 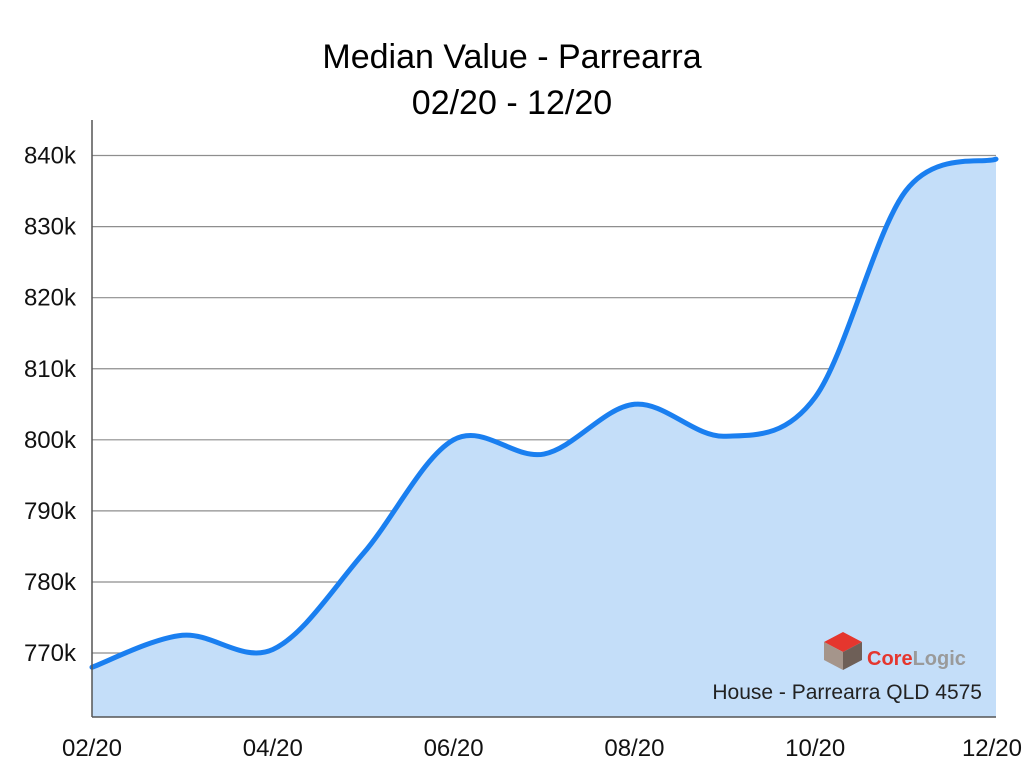 What do you see at coordinates (939, 659) in the screenshot?
I see `logo-text-logic: Logic` at bounding box center [939, 659].